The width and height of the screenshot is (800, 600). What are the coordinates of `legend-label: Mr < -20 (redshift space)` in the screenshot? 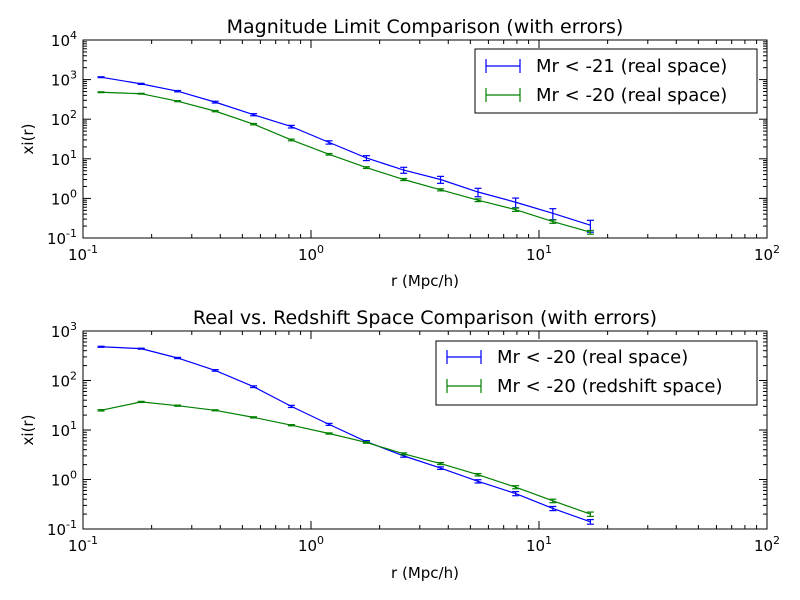 It's located at (610, 386).